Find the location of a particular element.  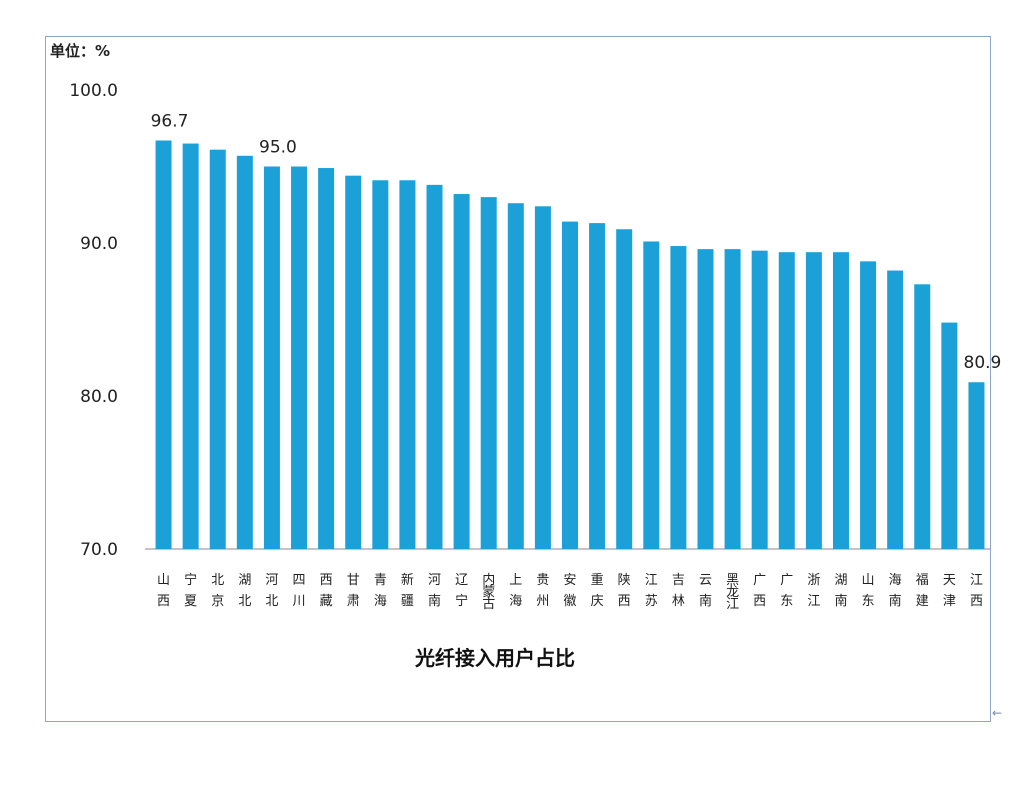

category-label: 黑龙江 is located at coordinates (732, 592).